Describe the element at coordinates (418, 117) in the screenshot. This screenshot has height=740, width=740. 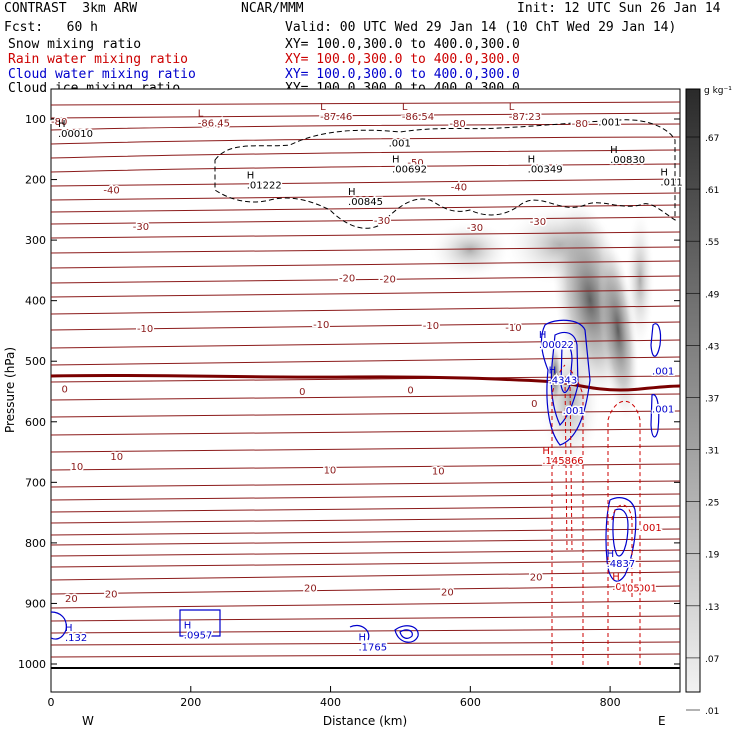
I see `temp-min-label: -86.54` at that location.